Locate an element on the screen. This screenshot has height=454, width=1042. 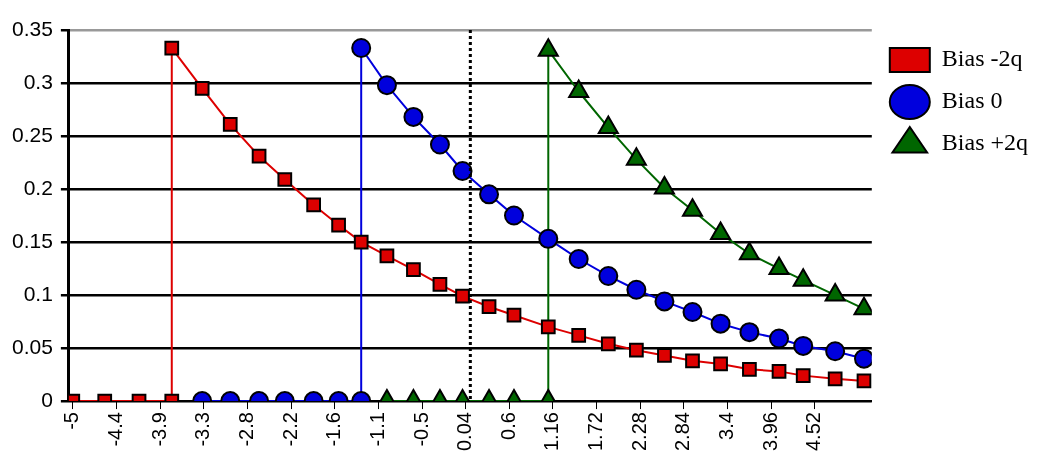
x-tick-label: -2.2 is located at coordinates (289, 429).